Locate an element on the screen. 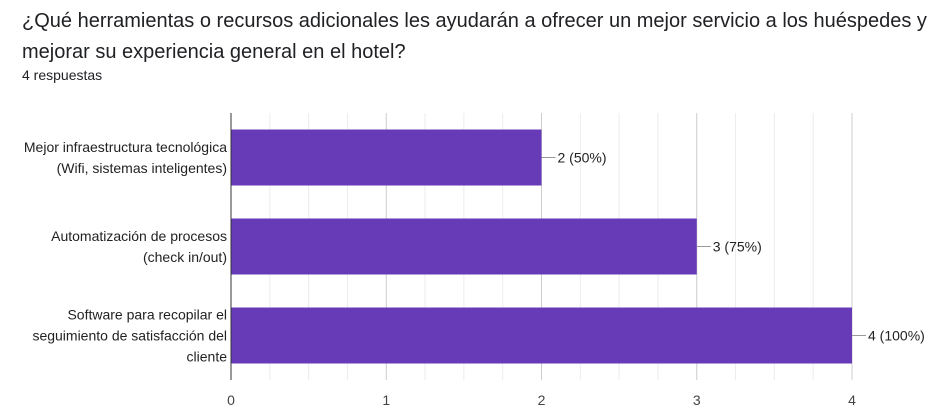 The image size is (939, 418). x-tick-label: 3 is located at coordinates (697, 400).